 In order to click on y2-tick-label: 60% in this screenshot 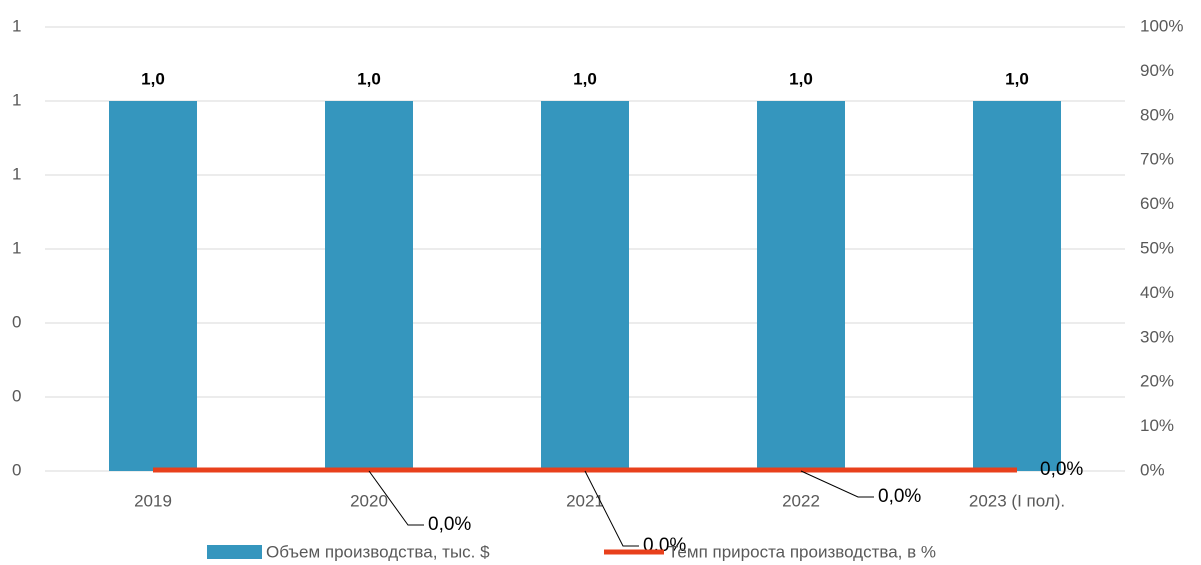, I will do `click(1157, 203)`.